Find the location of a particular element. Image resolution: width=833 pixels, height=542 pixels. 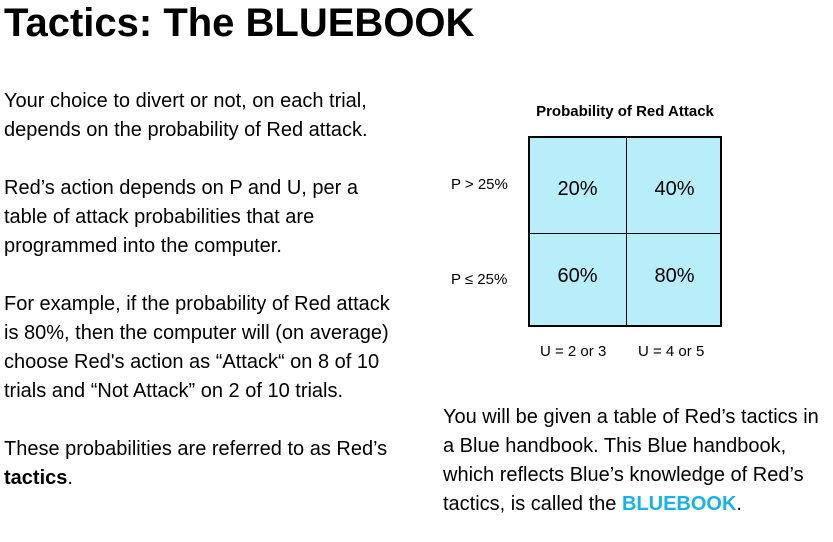

col-label-u-low: U = 2 or 3 is located at coordinates (573, 351).